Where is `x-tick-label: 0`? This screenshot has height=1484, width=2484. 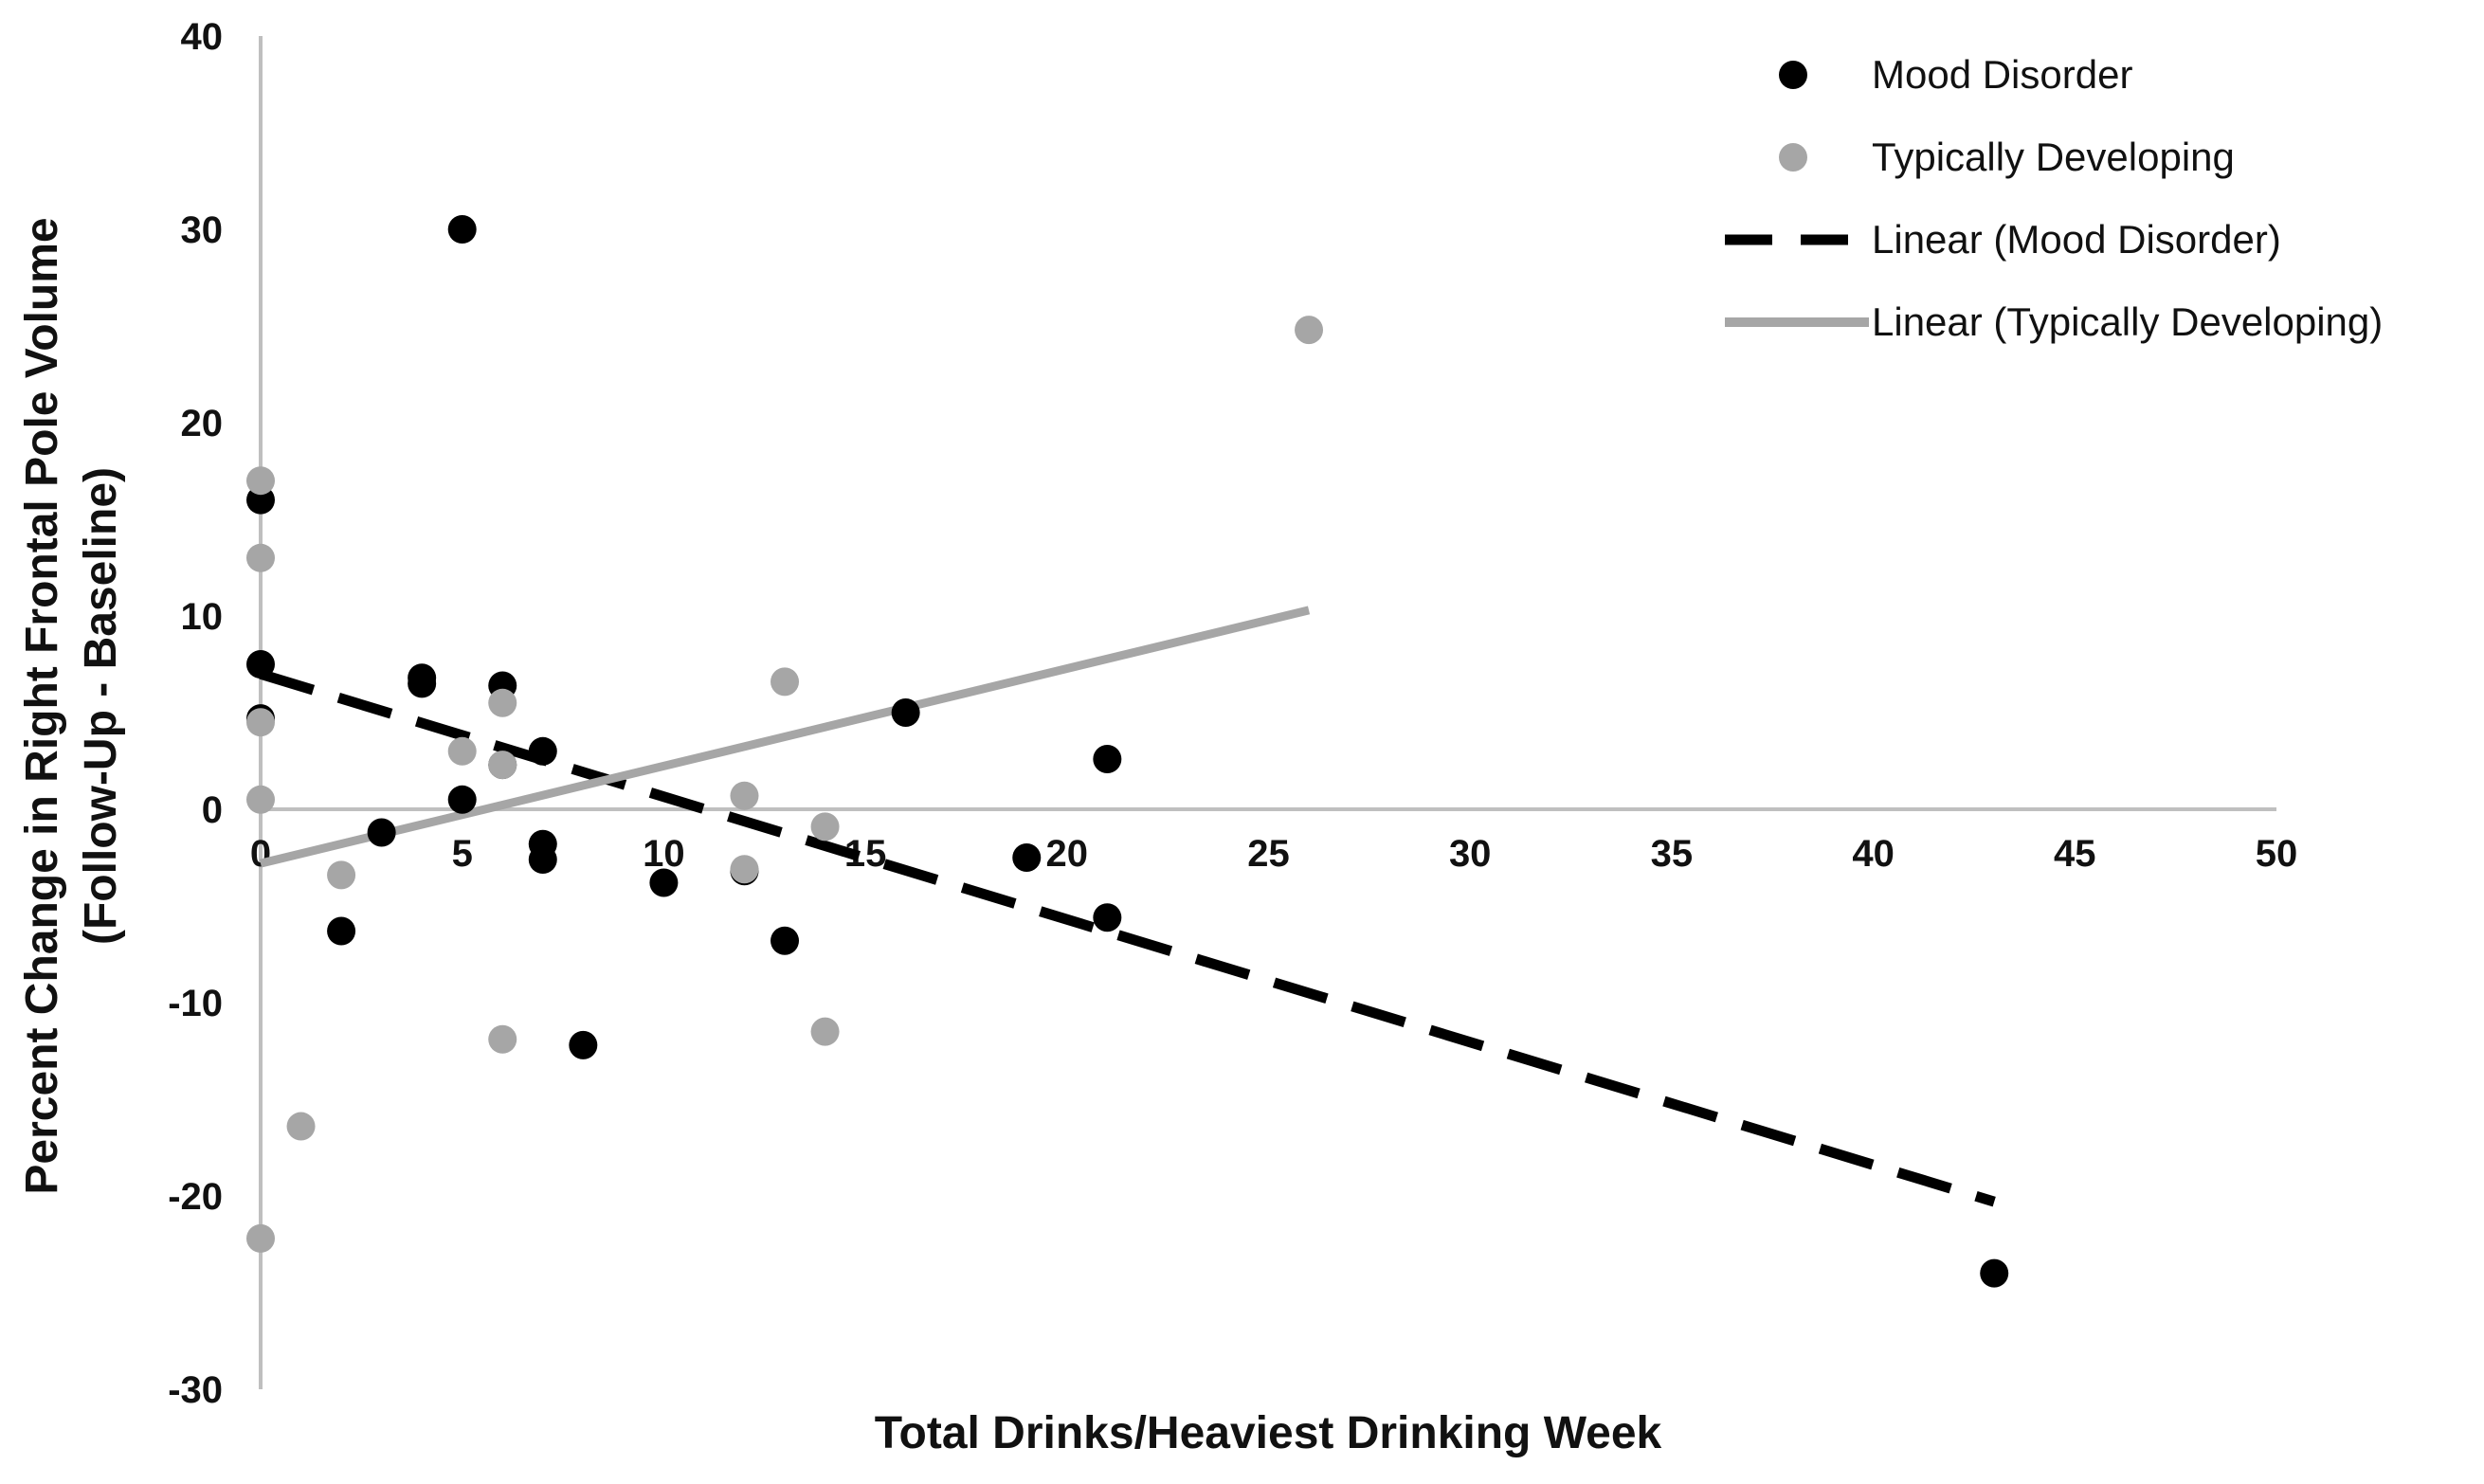 x-tick-label: 0 is located at coordinates (261, 854).